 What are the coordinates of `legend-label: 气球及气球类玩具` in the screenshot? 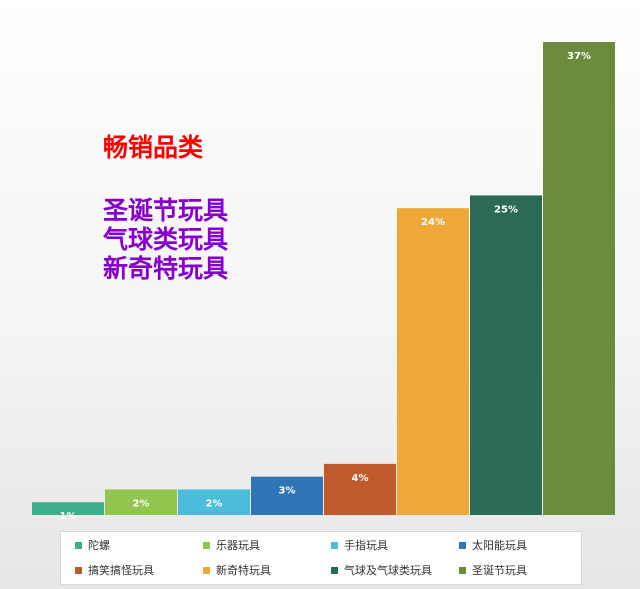 It's located at (388, 570).